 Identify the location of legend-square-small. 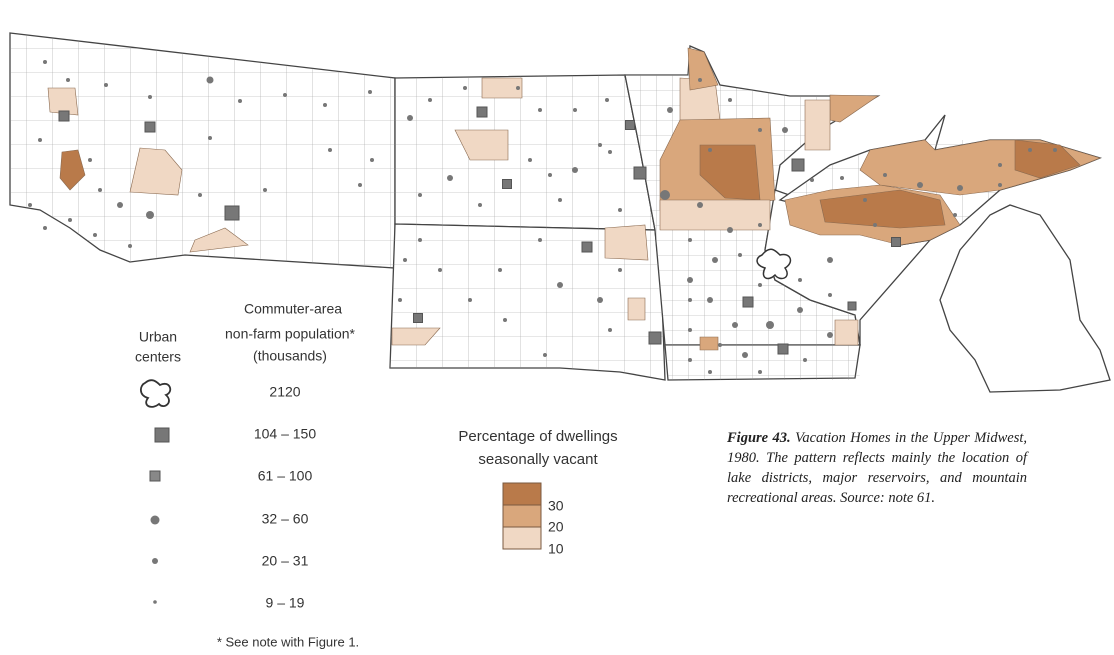
(155, 476).